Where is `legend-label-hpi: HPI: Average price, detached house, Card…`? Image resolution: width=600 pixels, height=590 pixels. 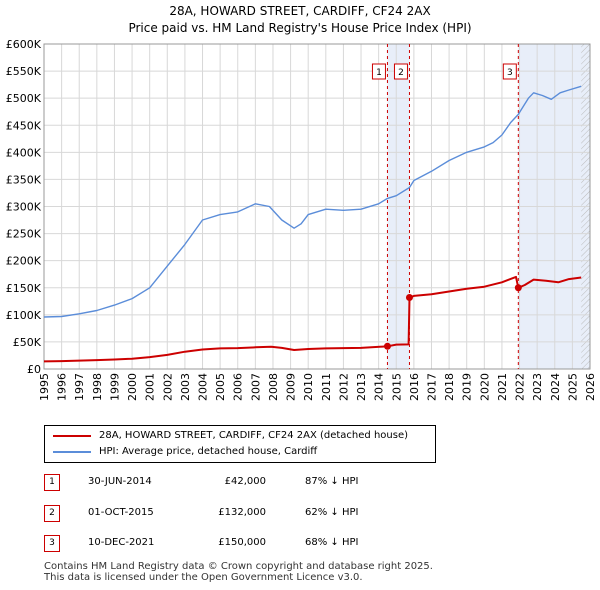
legend-label-hpi: HPI: Average price, detached house, Card… is located at coordinates (208, 451).